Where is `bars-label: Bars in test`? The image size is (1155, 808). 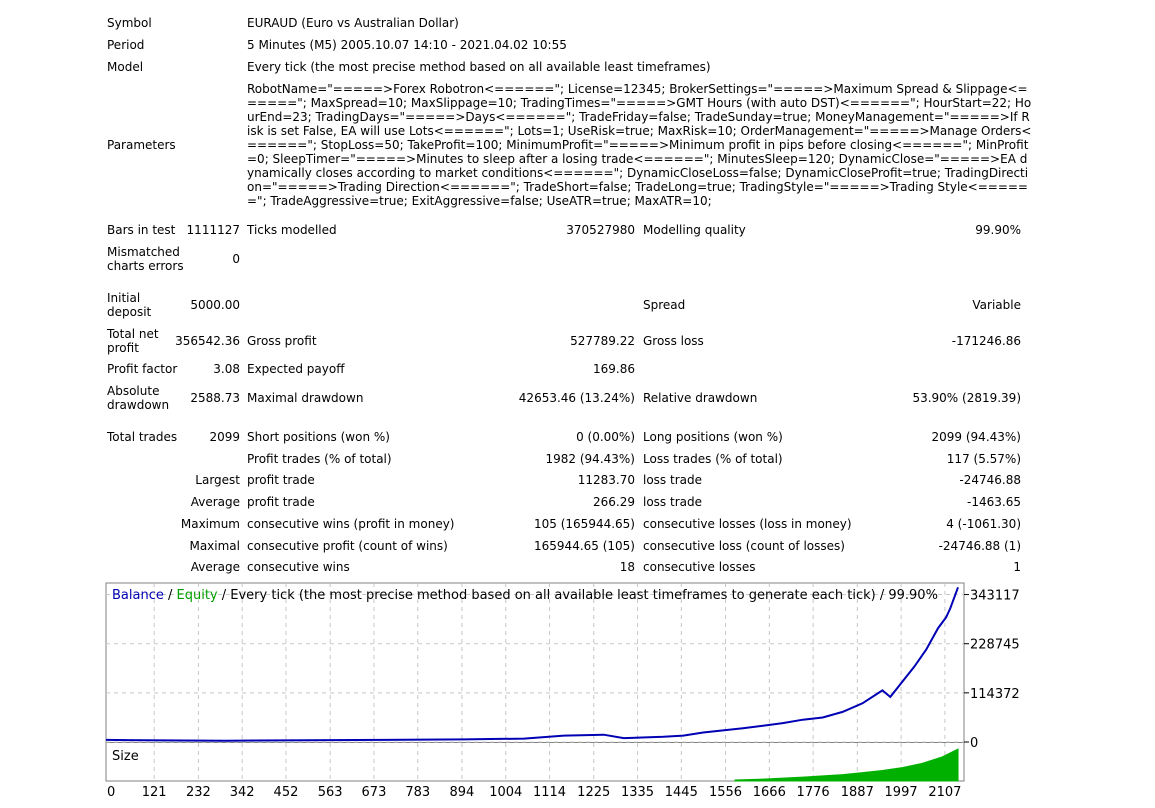 bars-label: Bars in test is located at coordinates (141, 230).